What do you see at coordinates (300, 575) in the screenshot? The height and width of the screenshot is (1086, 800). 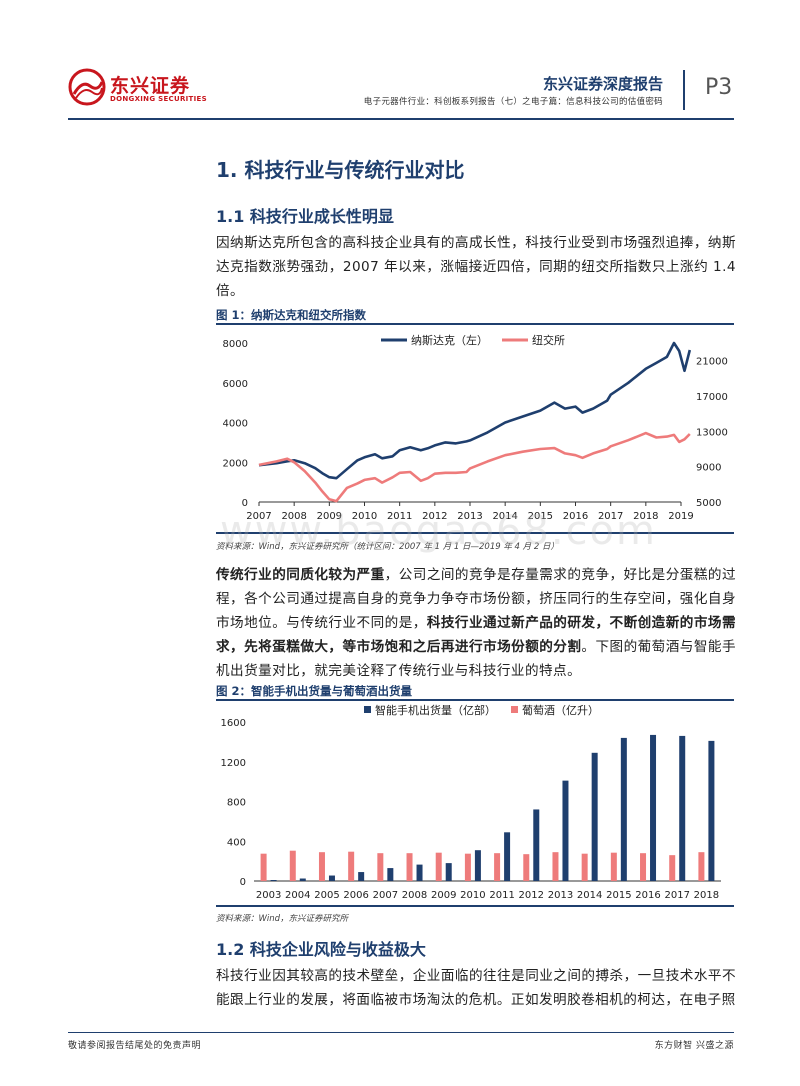 I see `bold-text: 传统行业的同质化较为严重` at bounding box center [300, 575].